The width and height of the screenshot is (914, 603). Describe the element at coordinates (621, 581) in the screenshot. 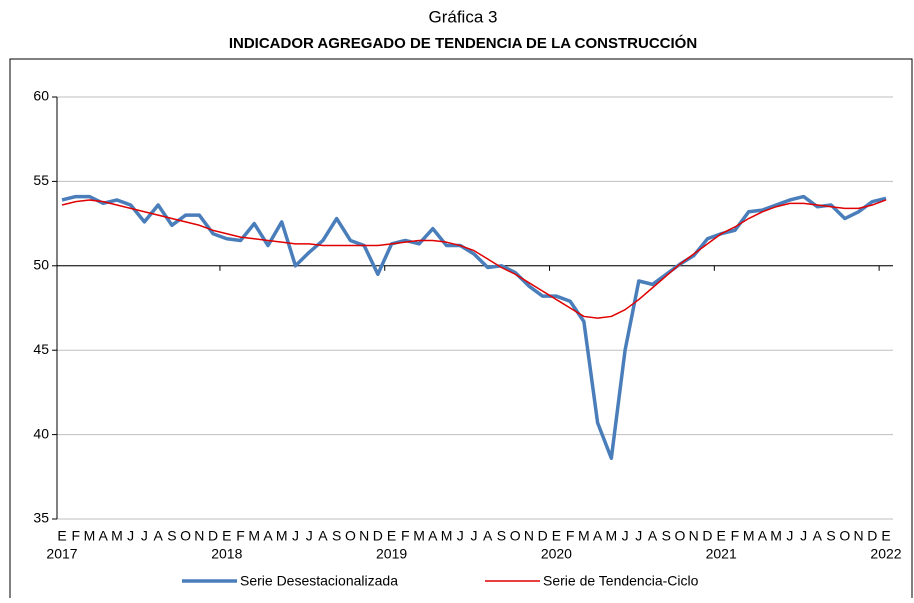

I see `legend-label: Serie de Tendencia-Ciclo` at that location.